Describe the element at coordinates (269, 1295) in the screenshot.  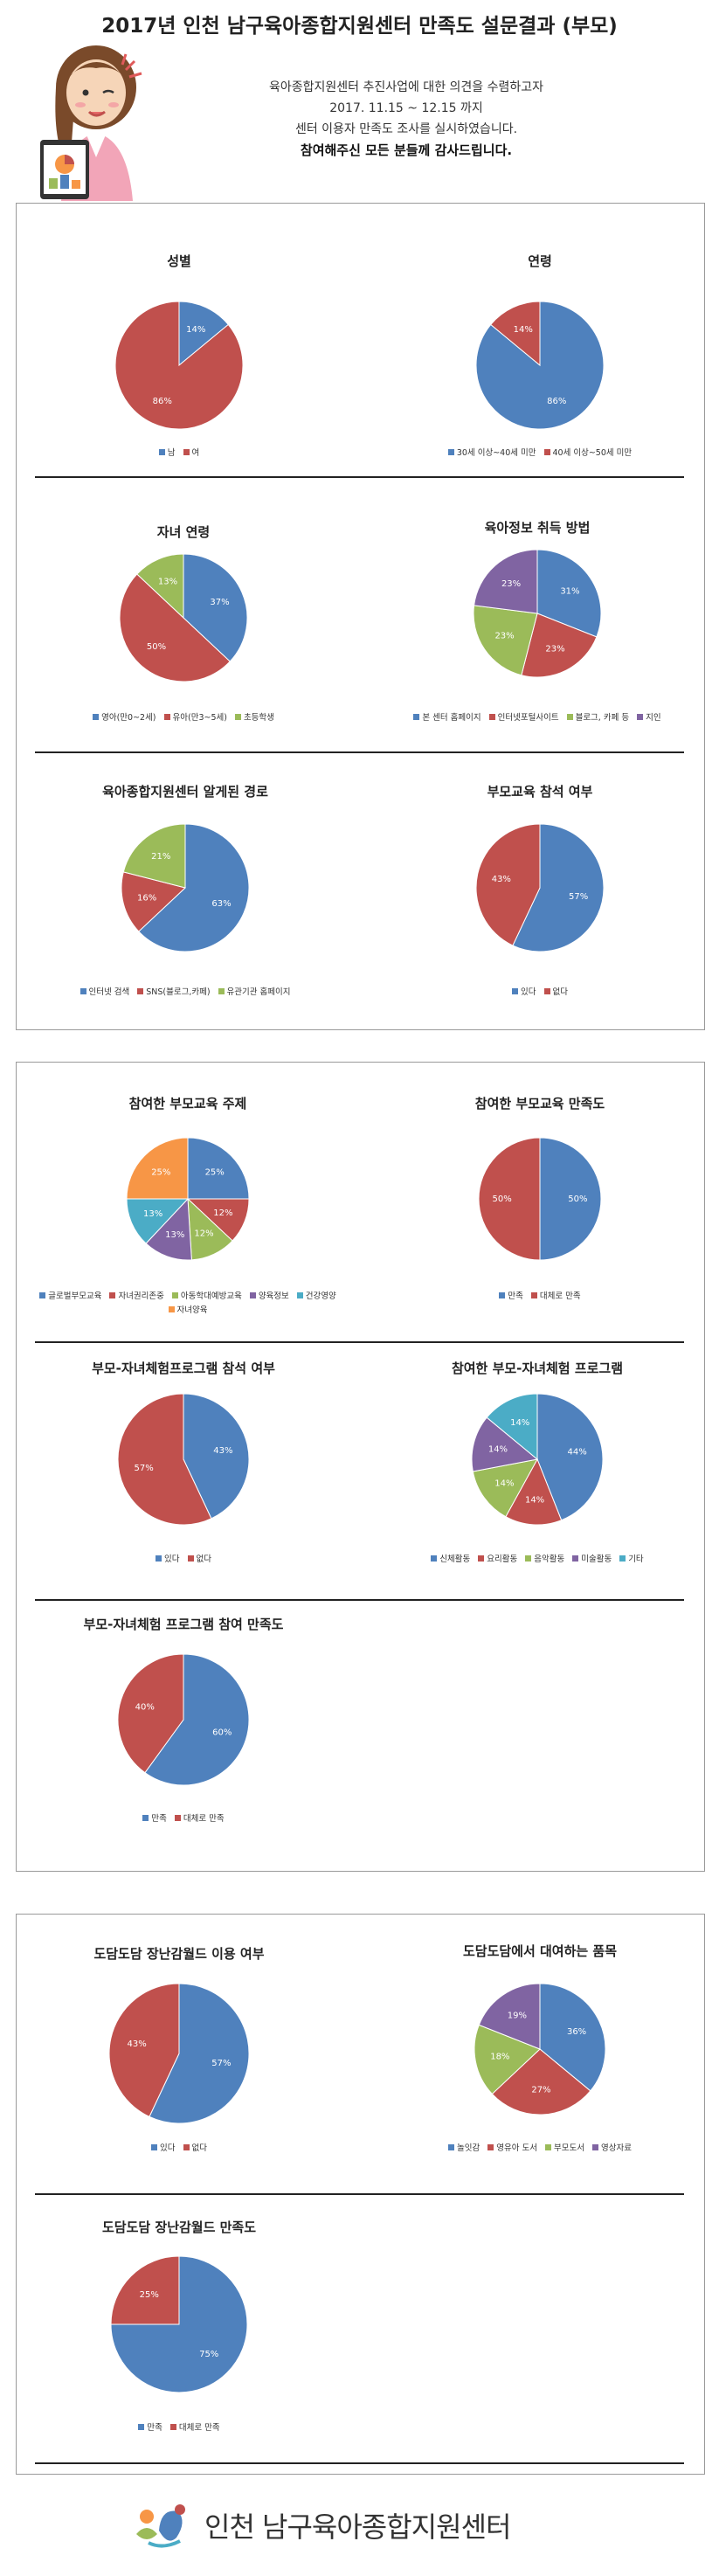
I see `legend-item: 양육정보` at that location.